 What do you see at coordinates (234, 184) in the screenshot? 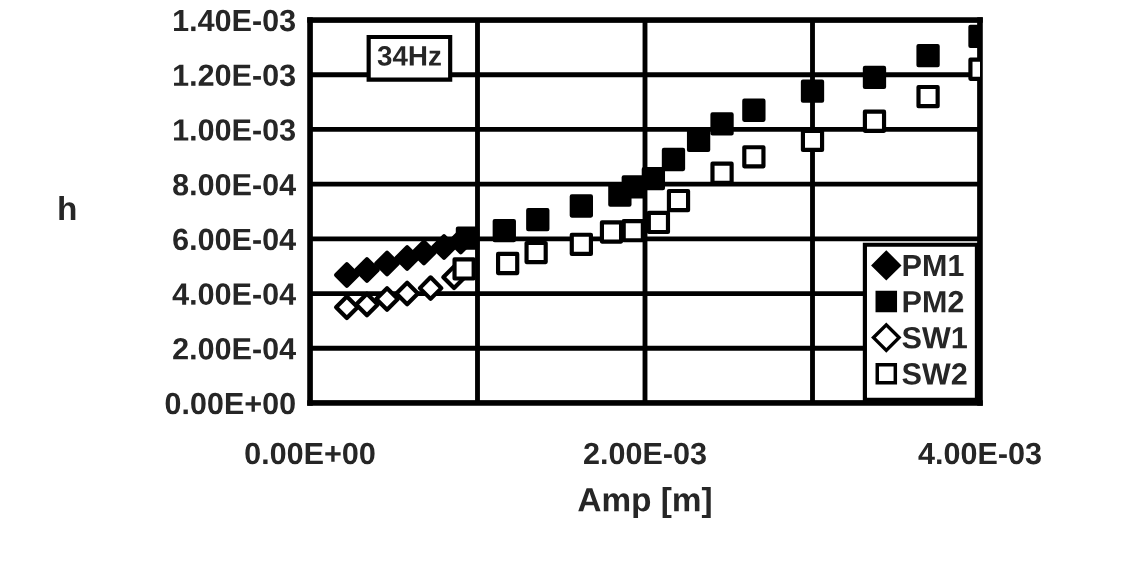
I see `y-tick-label: 8.00E-04` at bounding box center [234, 184].